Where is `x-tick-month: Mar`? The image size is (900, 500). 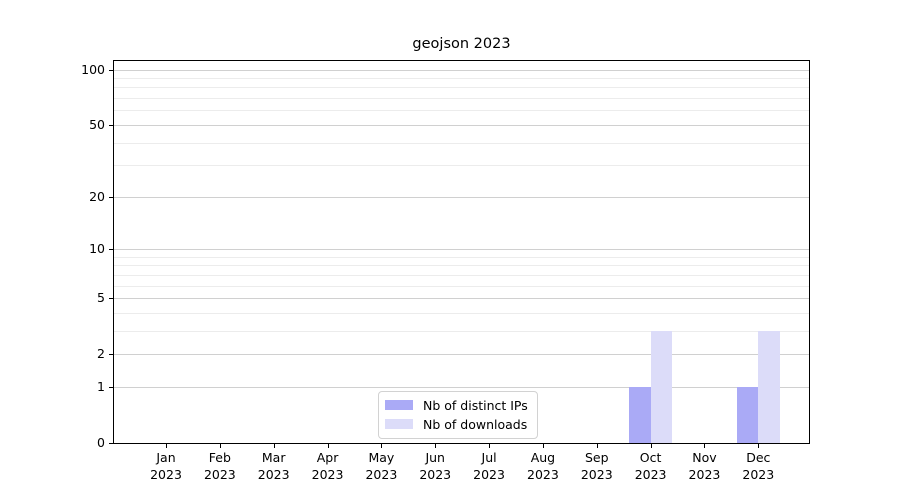 x-tick-month: Mar is located at coordinates (273, 457).